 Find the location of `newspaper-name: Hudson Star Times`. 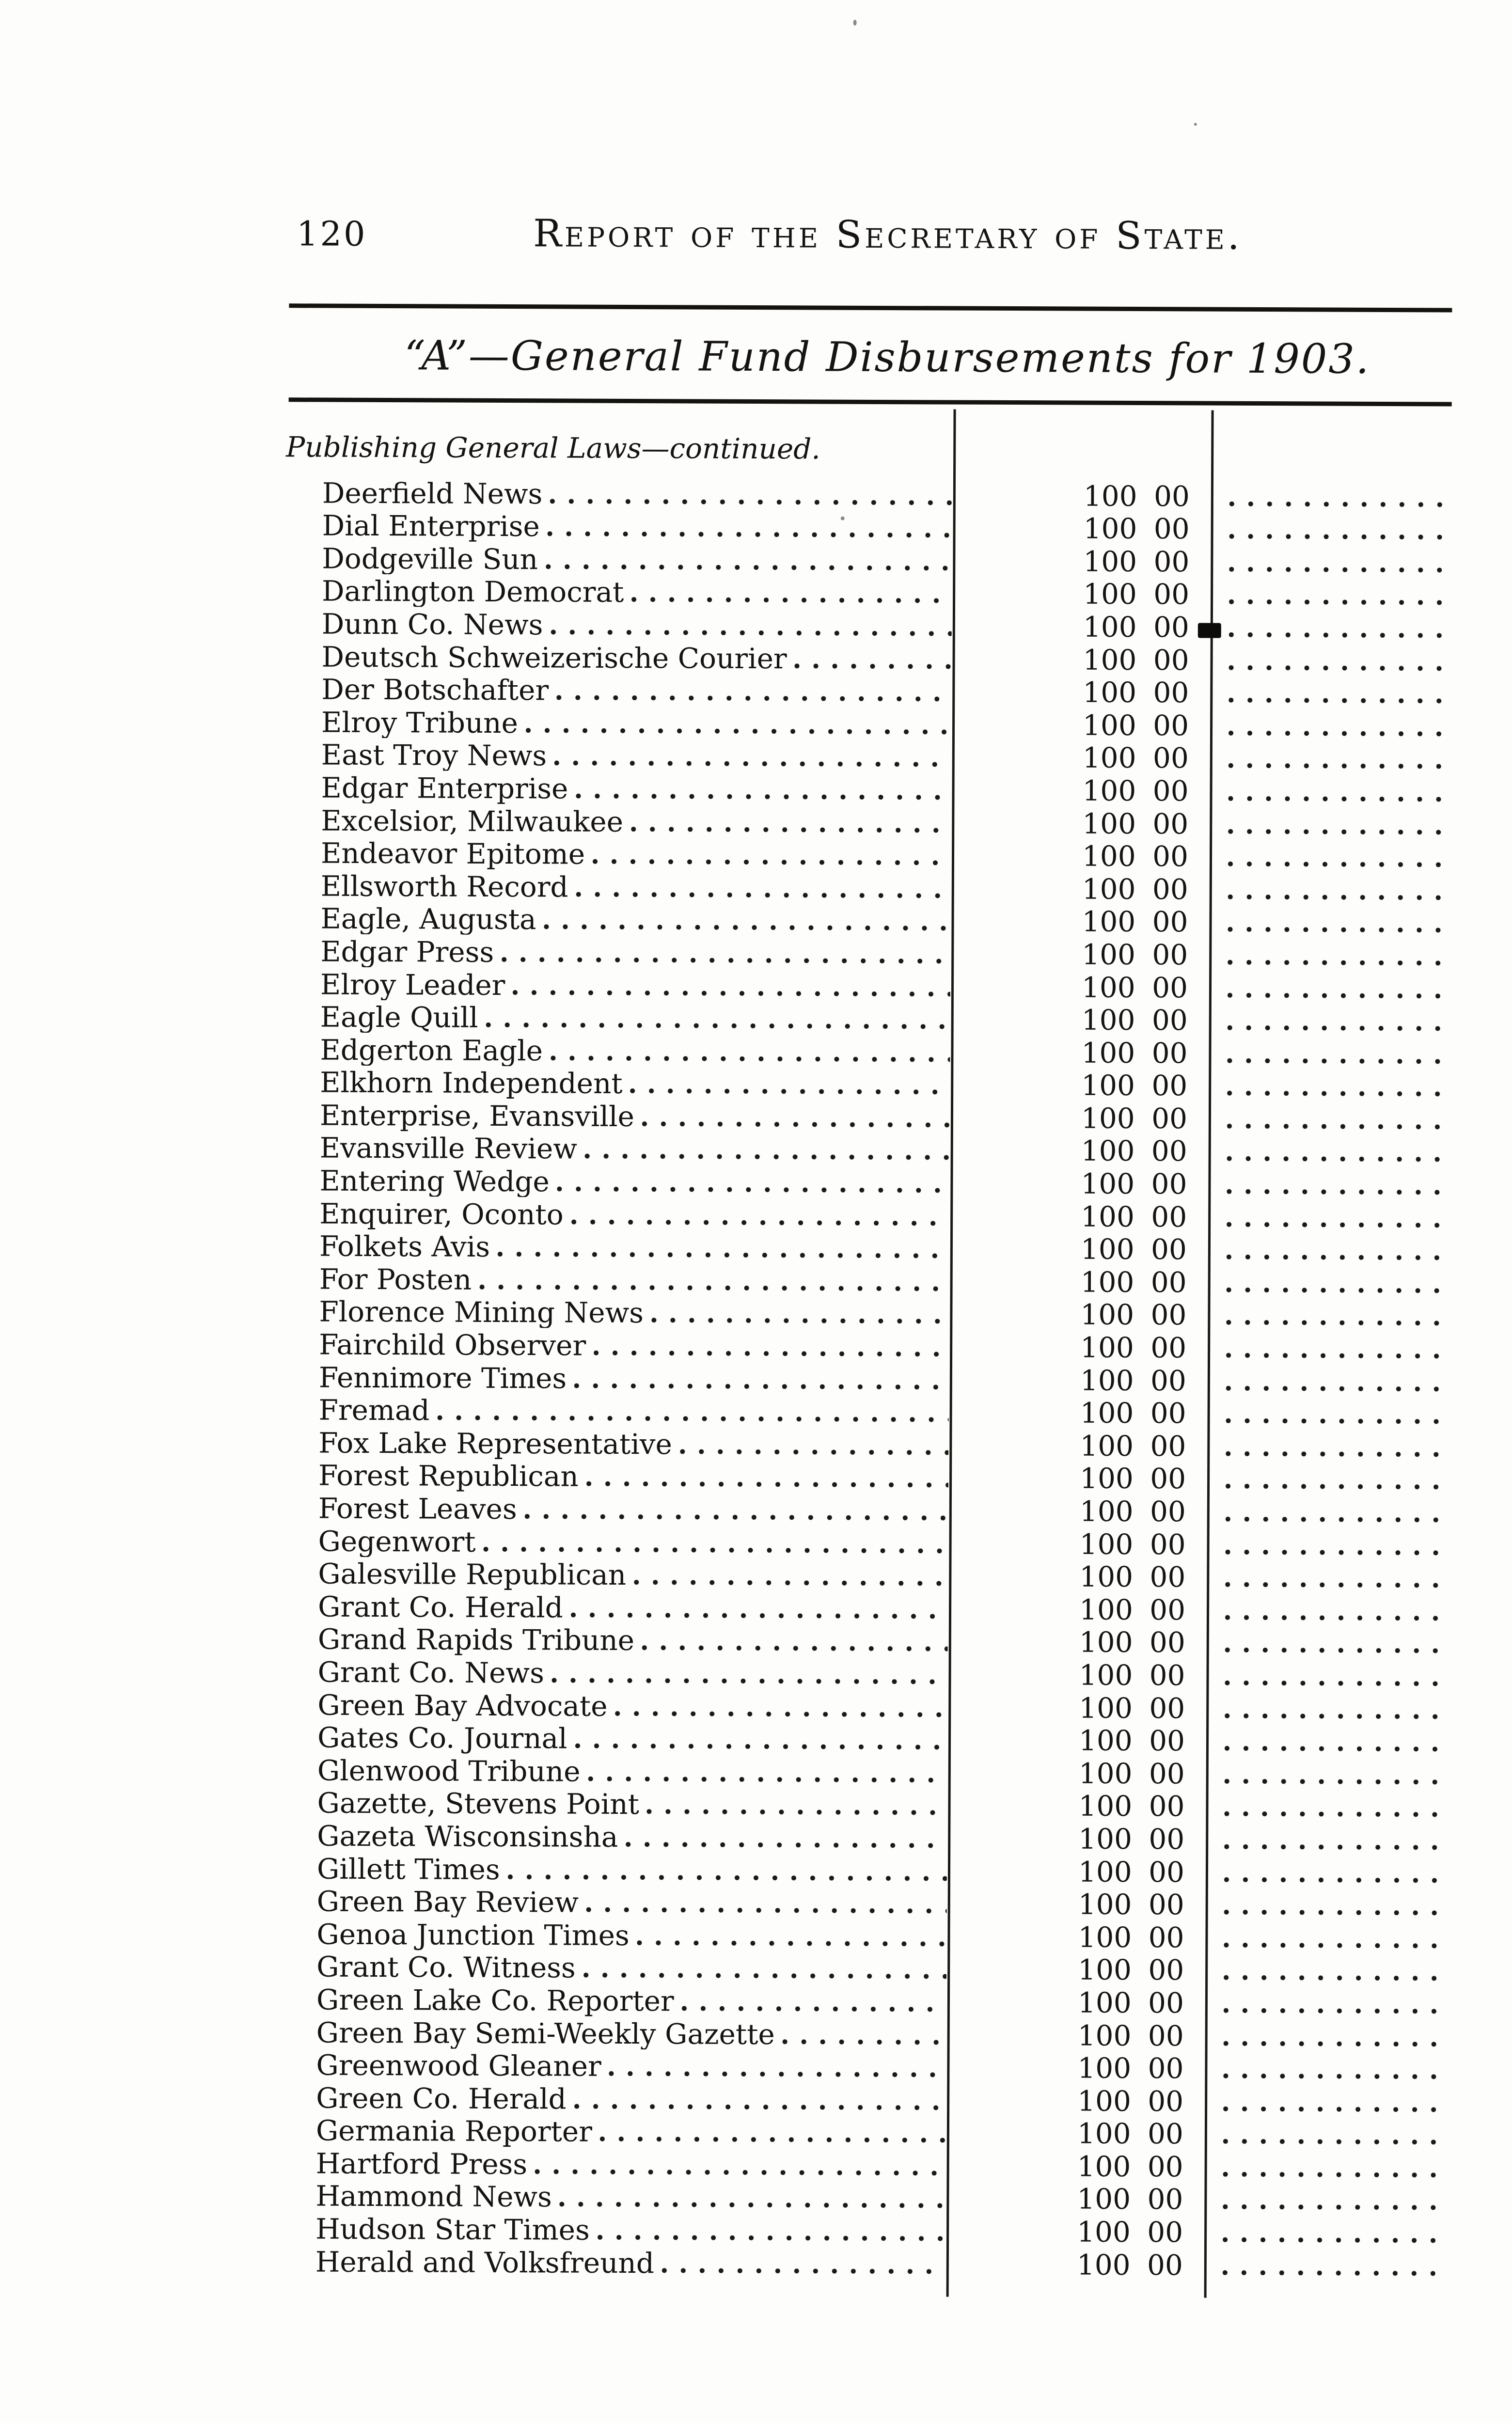

newspaper-name: Hudson Star Times is located at coordinates (453, 2229).